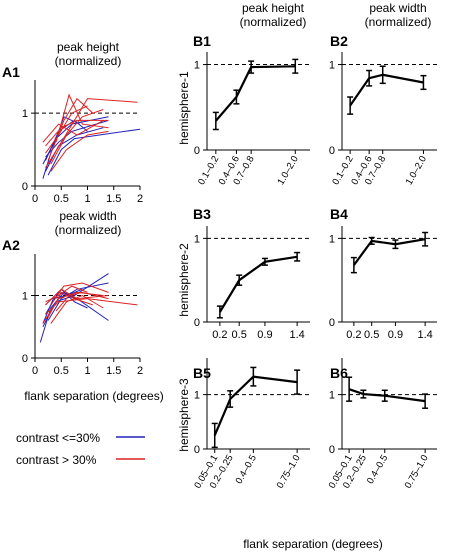 This screenshot has width=449, height=553. Describe the element at coordinates (202, 41) in the screenshot. I see `panel-label-b1: B1` at that location.